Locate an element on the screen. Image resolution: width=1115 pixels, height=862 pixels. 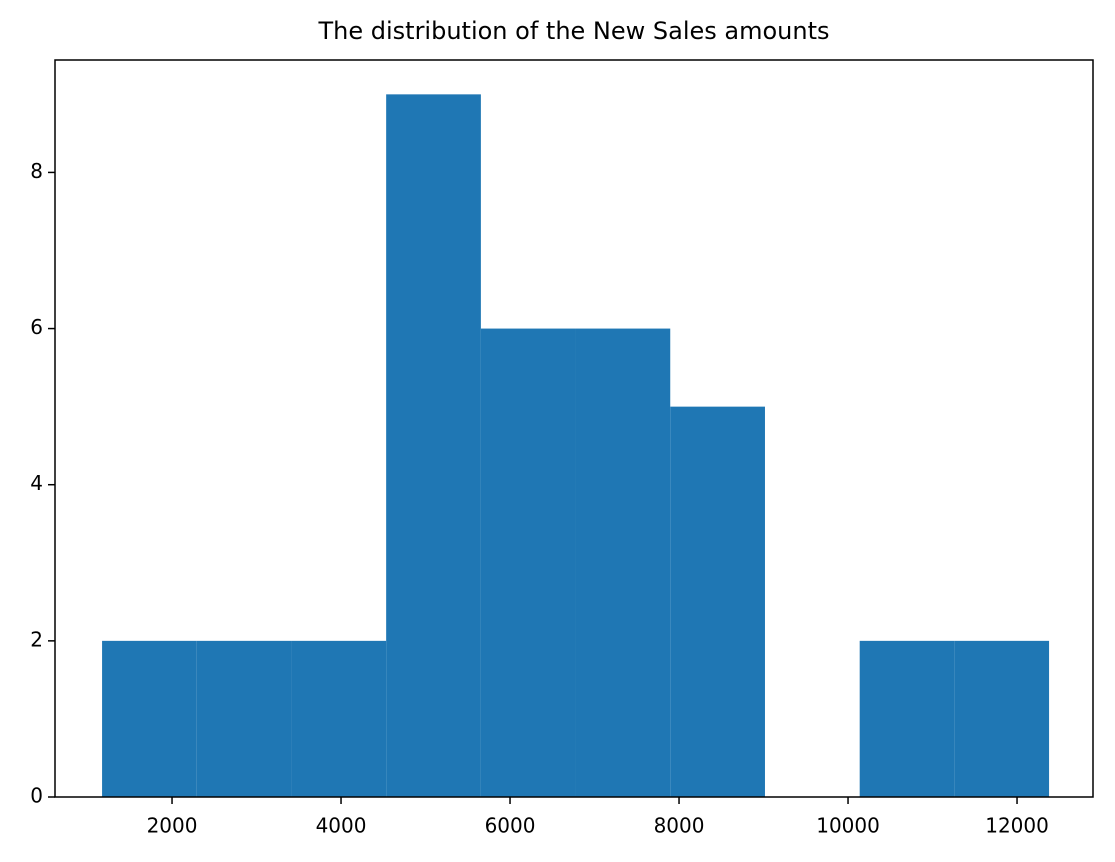
x-tick-label: 6000 is located at coordinates (510, 826).